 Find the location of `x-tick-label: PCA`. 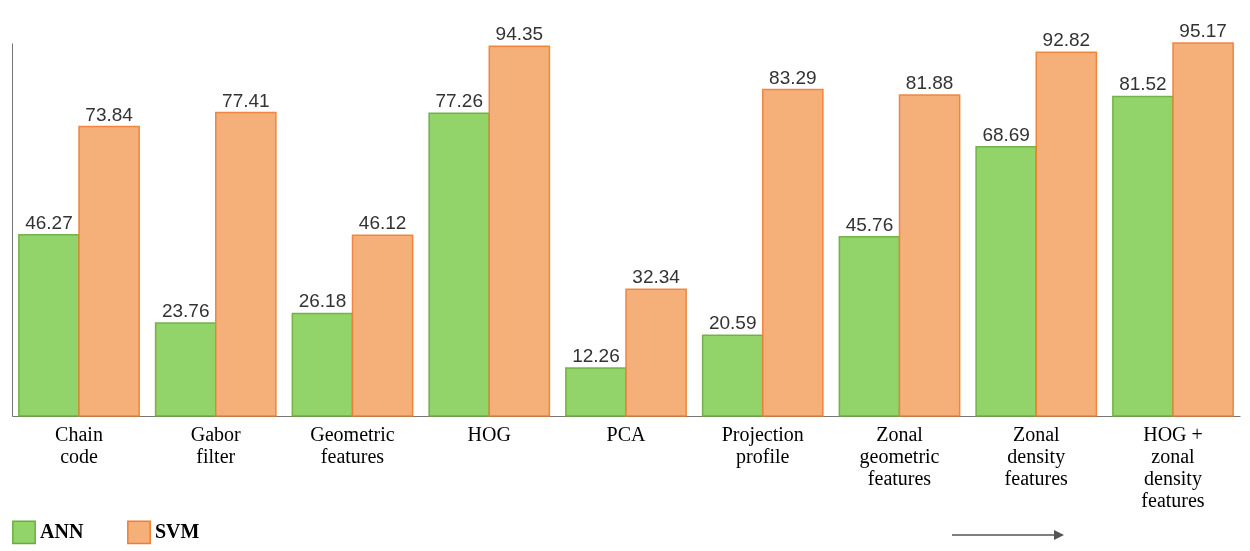

x-tick-label: PCA is located at coordinates (626, 433).